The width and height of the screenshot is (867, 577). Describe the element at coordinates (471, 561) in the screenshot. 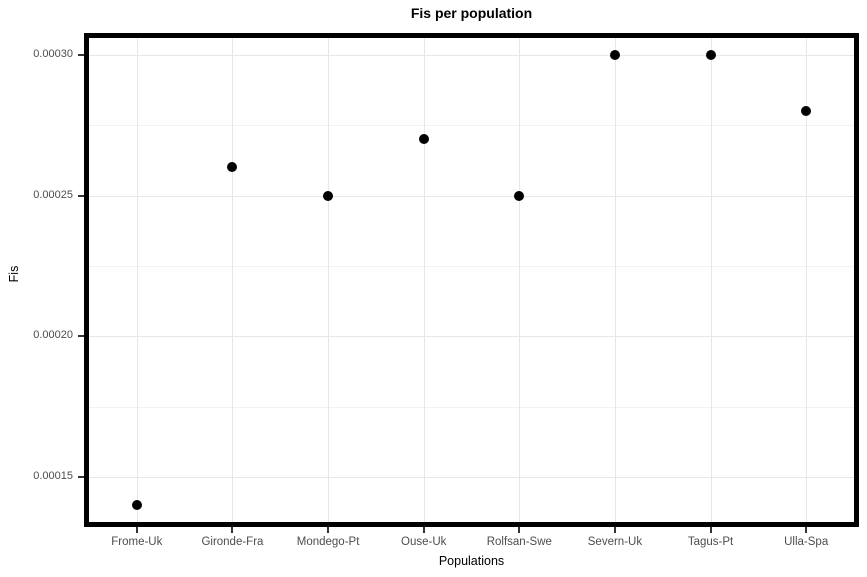

I see `x-axis-title: Populations` at that location.